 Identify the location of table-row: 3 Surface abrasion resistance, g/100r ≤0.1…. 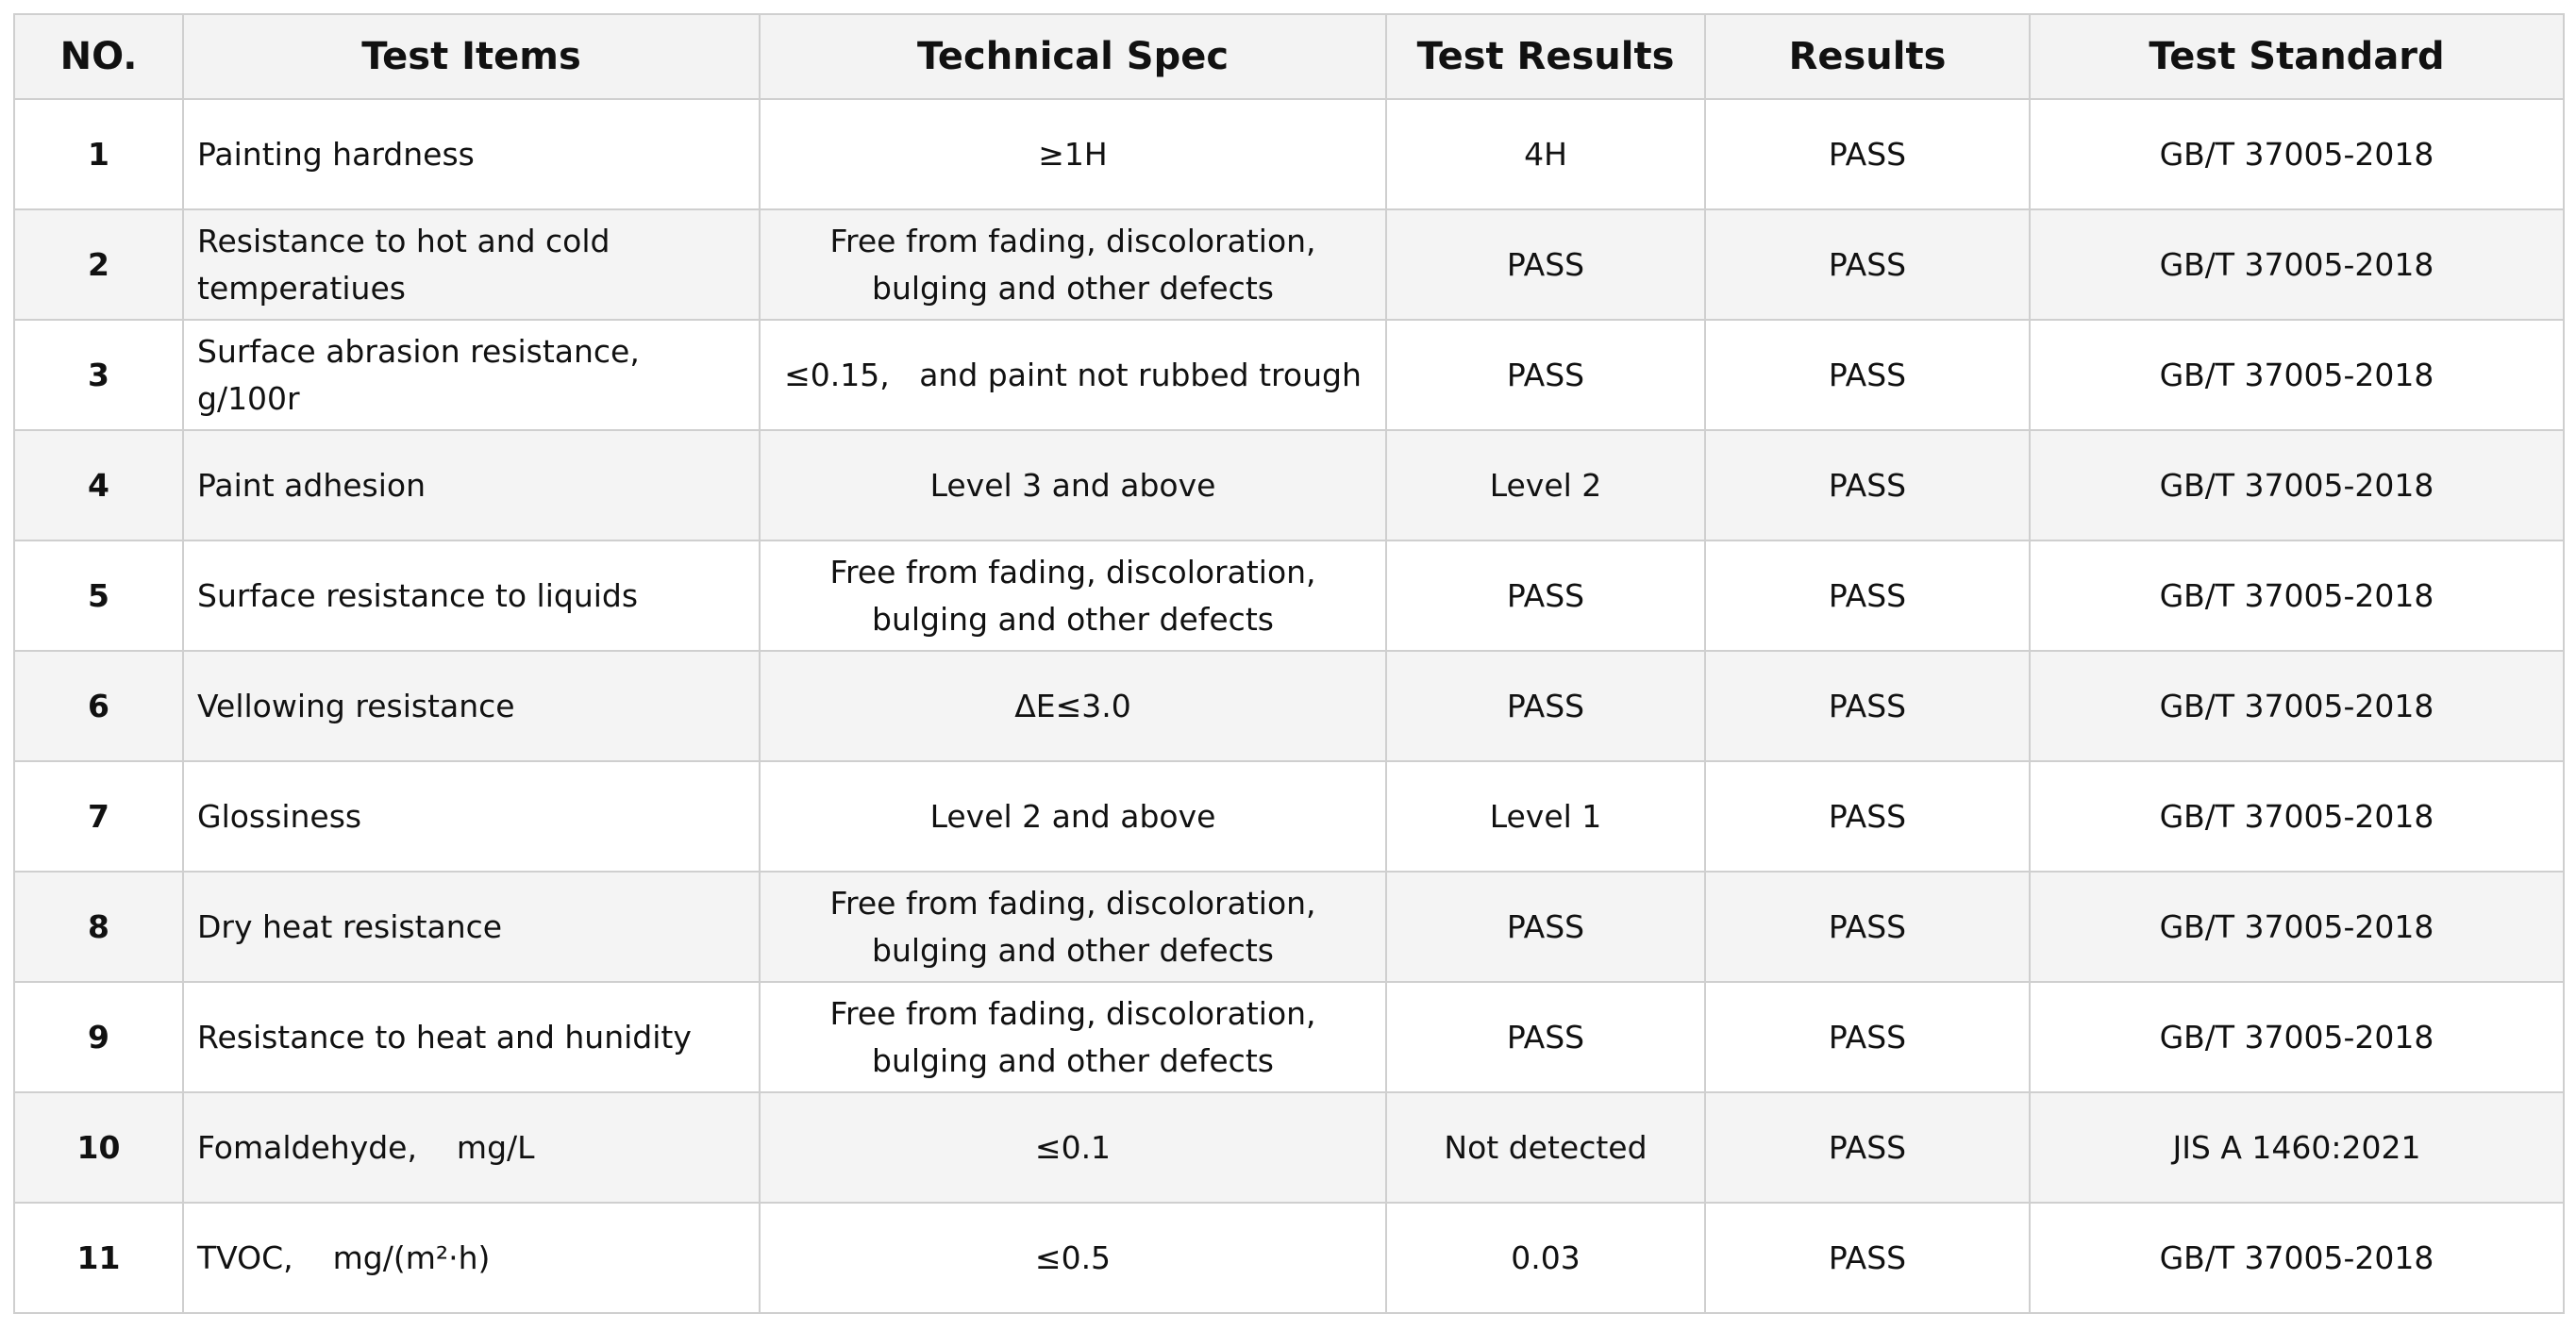
(1289, 375).